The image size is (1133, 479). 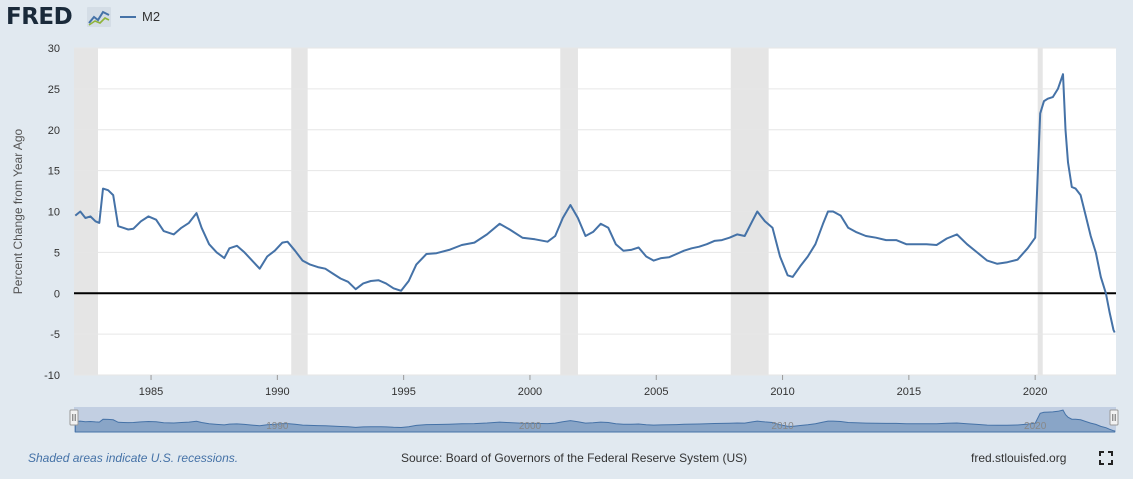 I want to click on y-tick-label: 15, so click(x=54, y=172).